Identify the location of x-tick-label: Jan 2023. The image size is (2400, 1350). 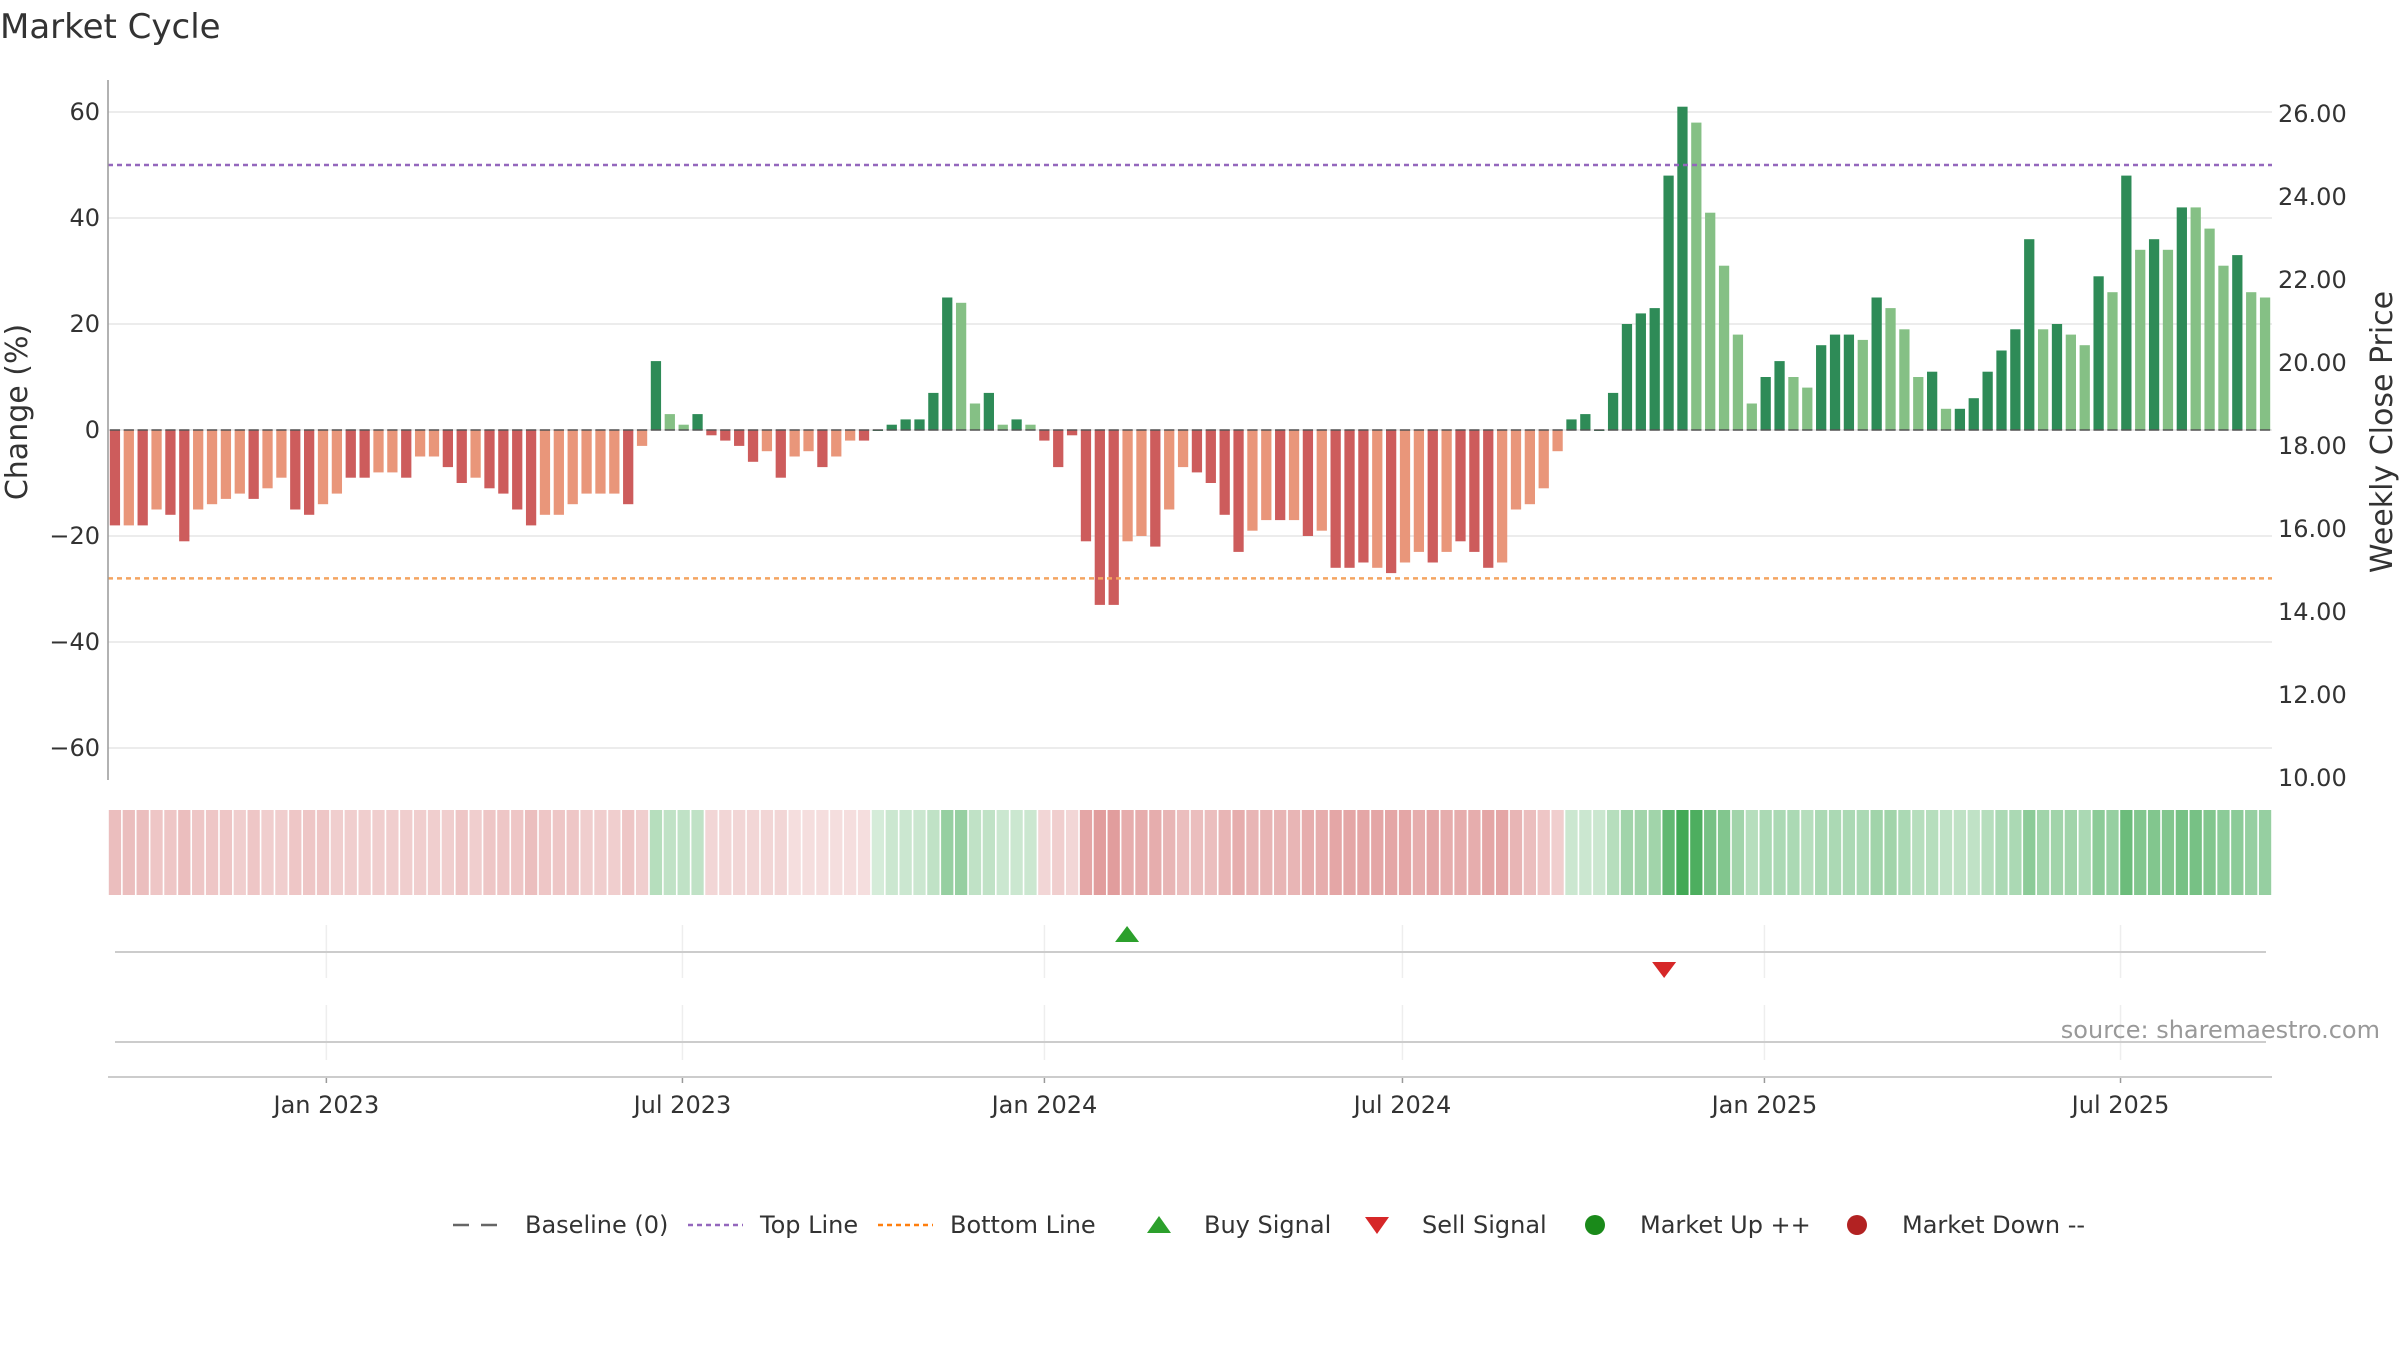
(326, 1105).